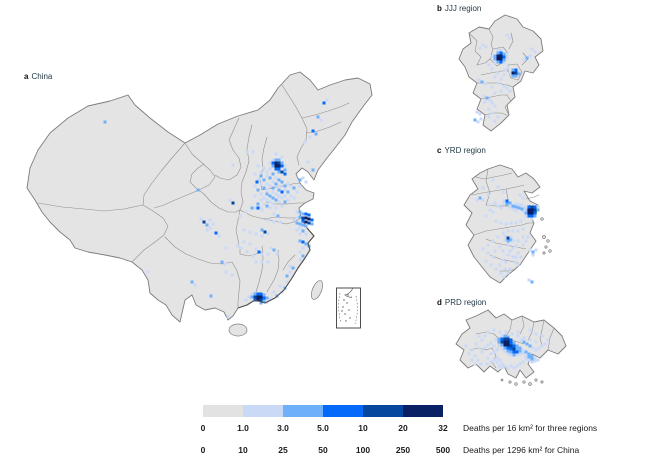 This screenshot has height=467, width=650. What do you see at coordinates (443, 450) in the screenshot?
I see `legend-tick: 500` at bounding box center [443, 450].